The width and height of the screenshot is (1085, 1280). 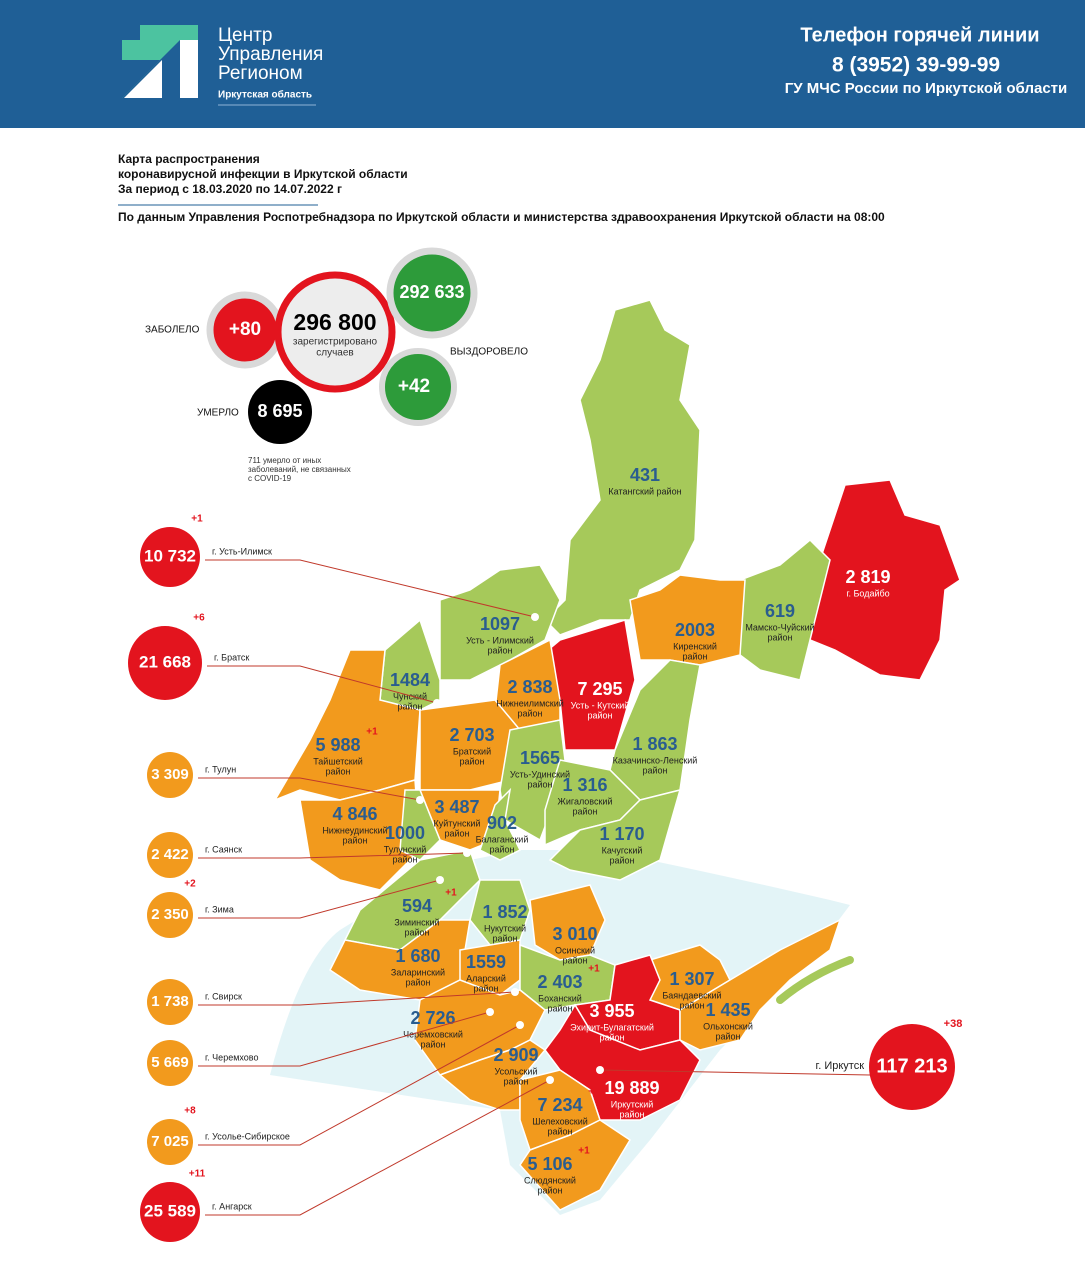 I want to click on district-name: г. Бодайбо, so click(x=867, y=593).